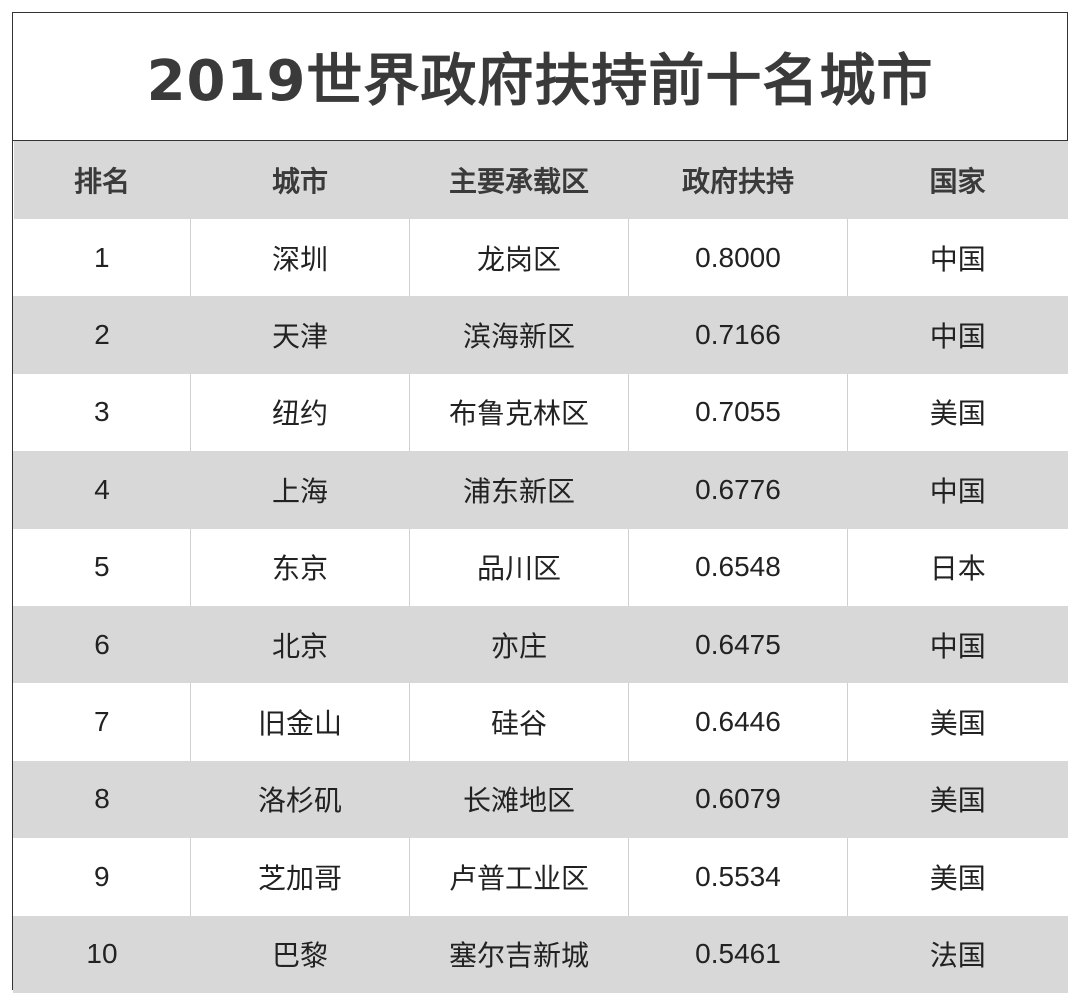 This screenshot has width=1080, height=1003. Describe the element at coordinates (102, 954) in the screenshot. I see `cell-rank: 10` at that location.